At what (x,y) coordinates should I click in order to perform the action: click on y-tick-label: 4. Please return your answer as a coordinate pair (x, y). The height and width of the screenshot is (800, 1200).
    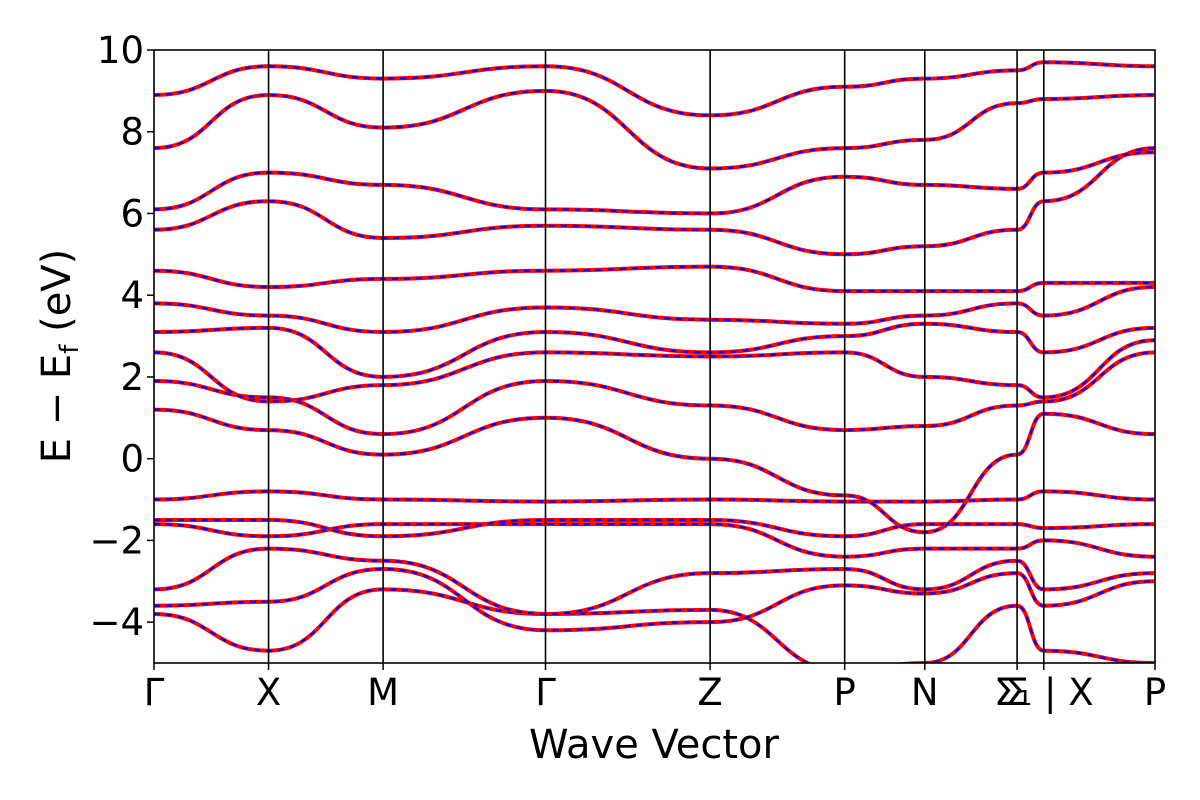
    Looking at the image, I should click on (132, 295).